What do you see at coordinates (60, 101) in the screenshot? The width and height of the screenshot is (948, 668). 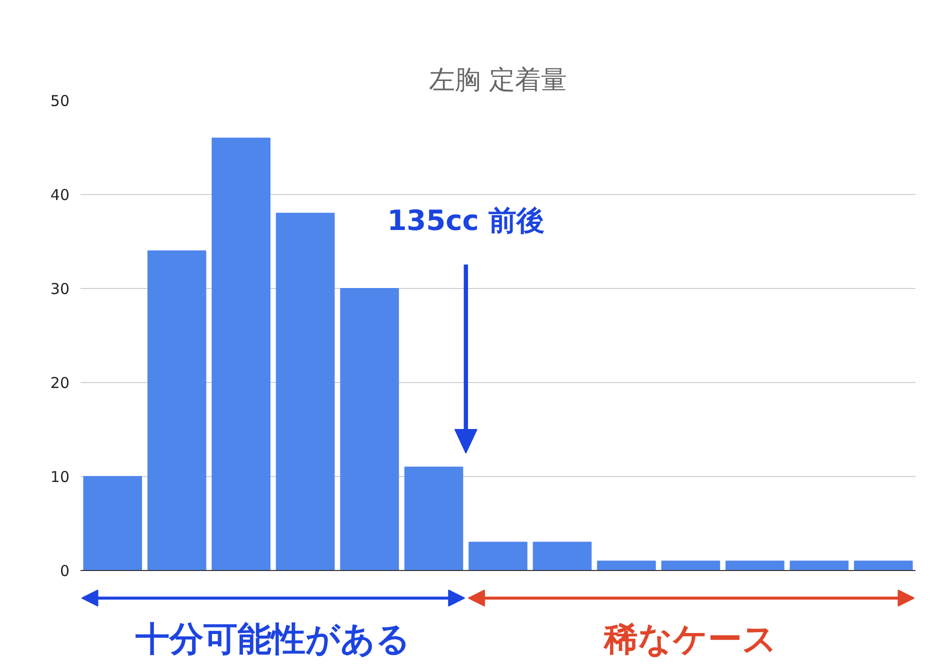 I see `y-tick-label: 50` at bounding box center [60, 101].